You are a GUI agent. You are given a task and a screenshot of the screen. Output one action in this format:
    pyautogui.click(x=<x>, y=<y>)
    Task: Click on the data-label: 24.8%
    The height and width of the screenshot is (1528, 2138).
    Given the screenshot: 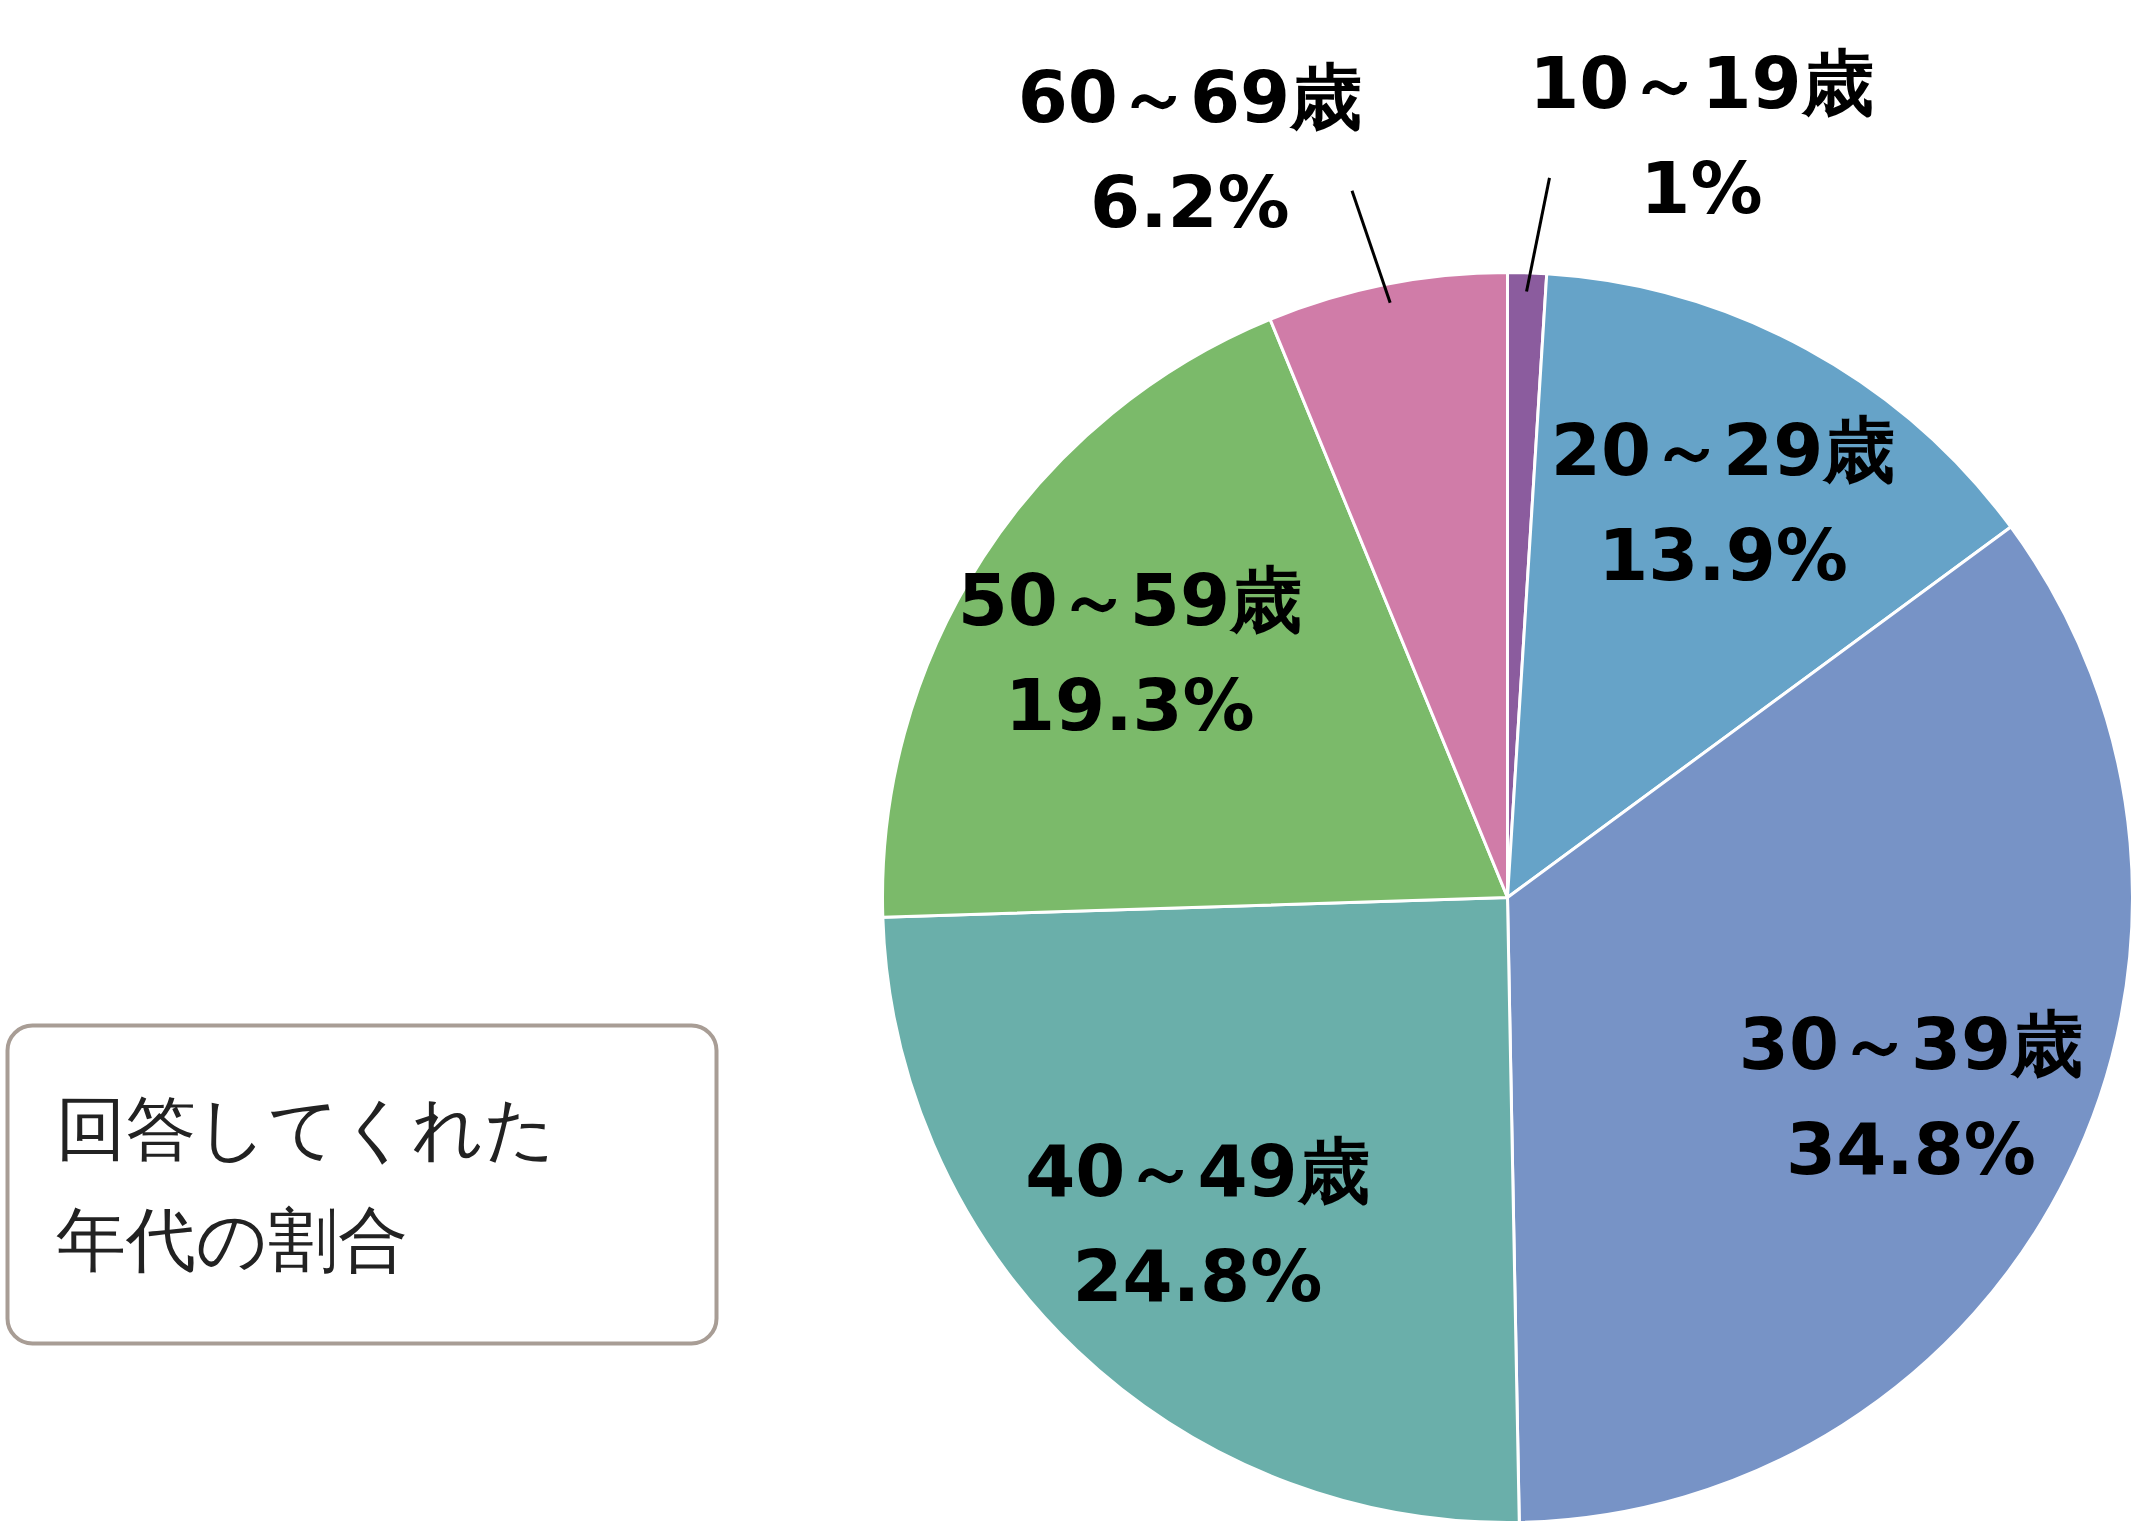 What is the action you would take?
    pyautogui.click(x=1197, y=1276)
    